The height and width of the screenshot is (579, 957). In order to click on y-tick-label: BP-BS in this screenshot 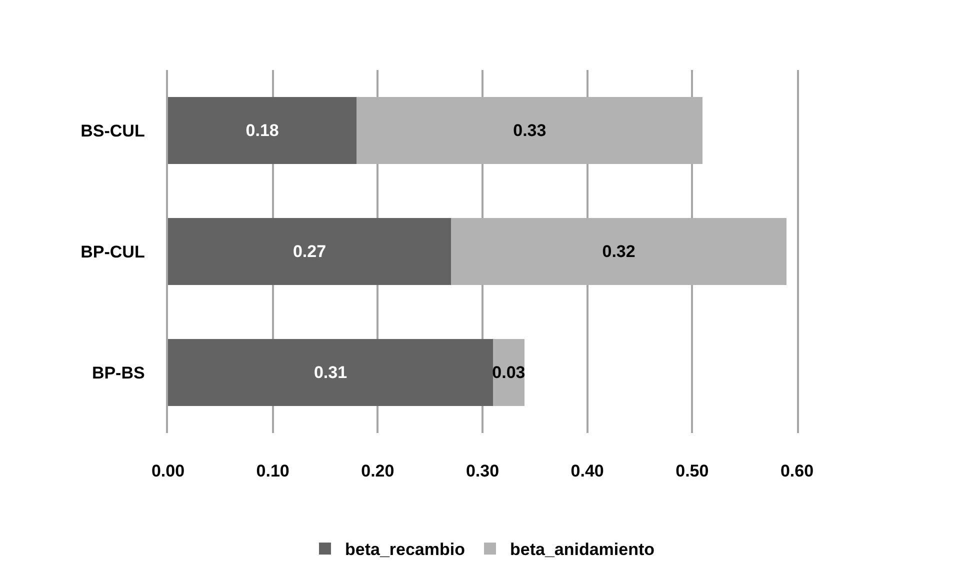, I will do `click(118, 372)`.